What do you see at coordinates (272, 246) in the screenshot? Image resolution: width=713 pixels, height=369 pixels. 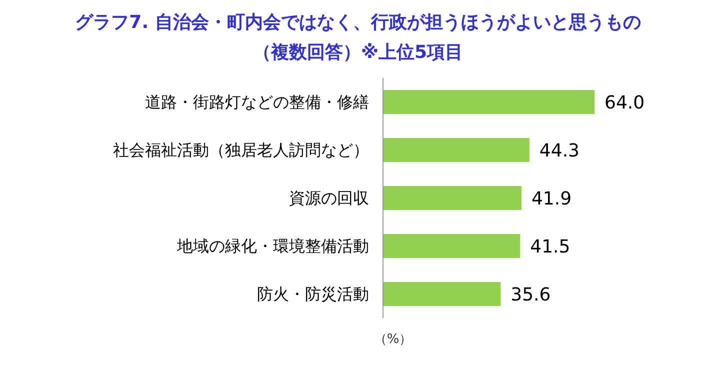 I see `y-tick-label: 地域の緑化・環境整備活動` at bounding box center [272, 246].